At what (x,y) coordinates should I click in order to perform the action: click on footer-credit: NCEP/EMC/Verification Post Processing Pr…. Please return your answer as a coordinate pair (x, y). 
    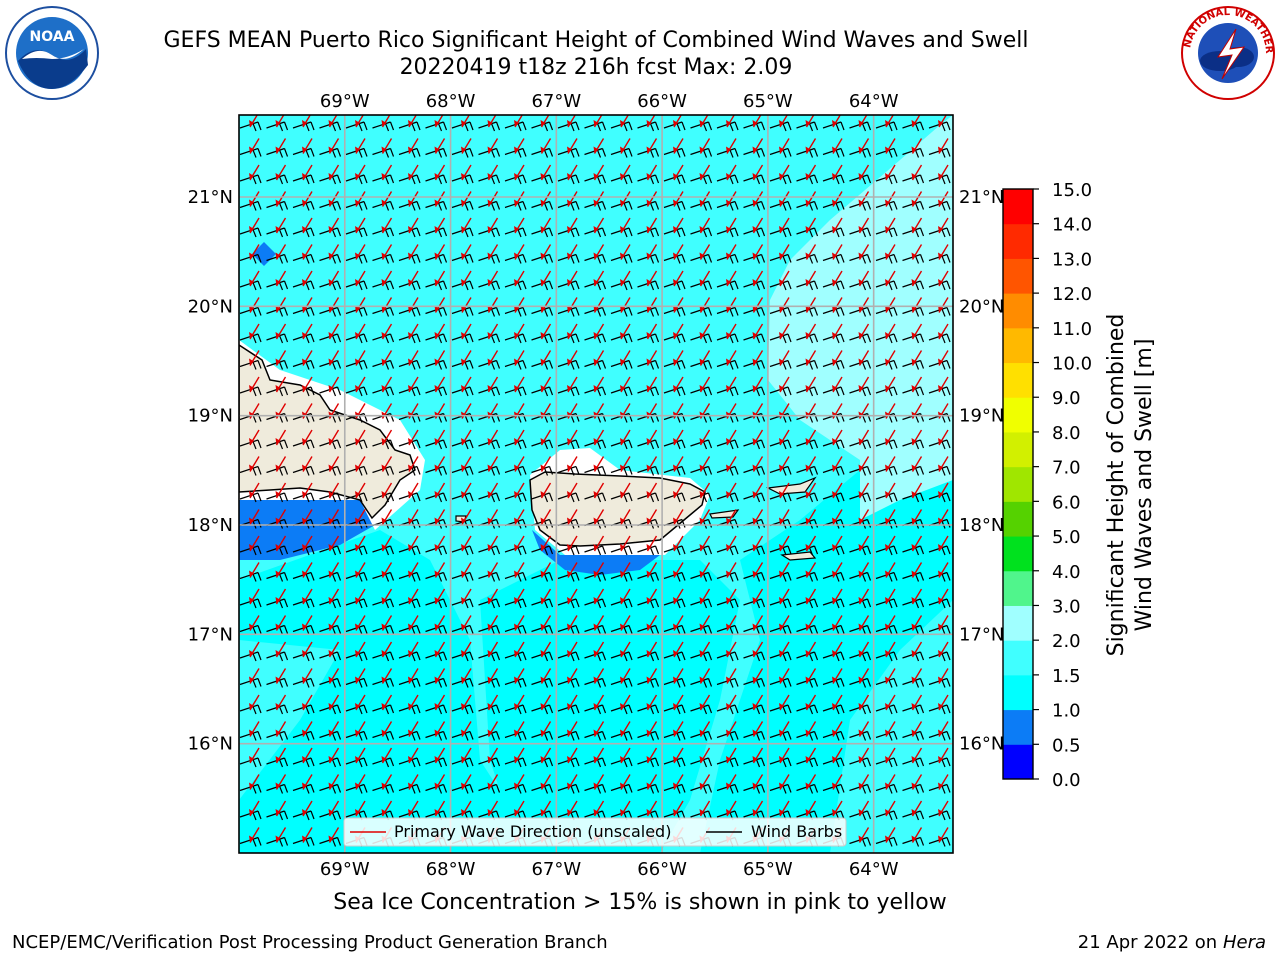
    Looking at the image, I should click on (310, 942).